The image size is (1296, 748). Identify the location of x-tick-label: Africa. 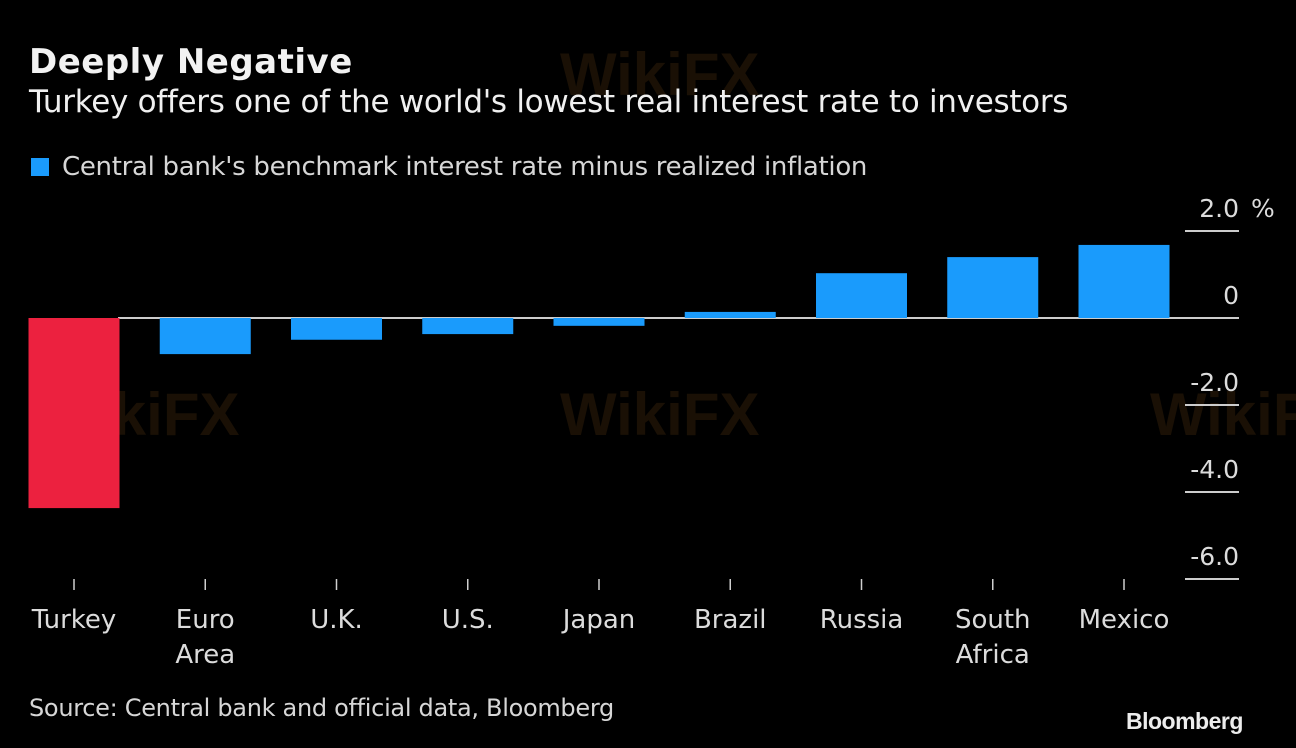
(993, 655).